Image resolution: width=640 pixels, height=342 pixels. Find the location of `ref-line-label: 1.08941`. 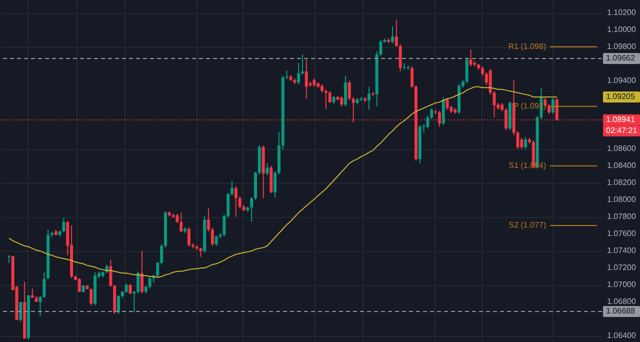

ref-line-label: 1.08941 is located at coordinates (621, 119).